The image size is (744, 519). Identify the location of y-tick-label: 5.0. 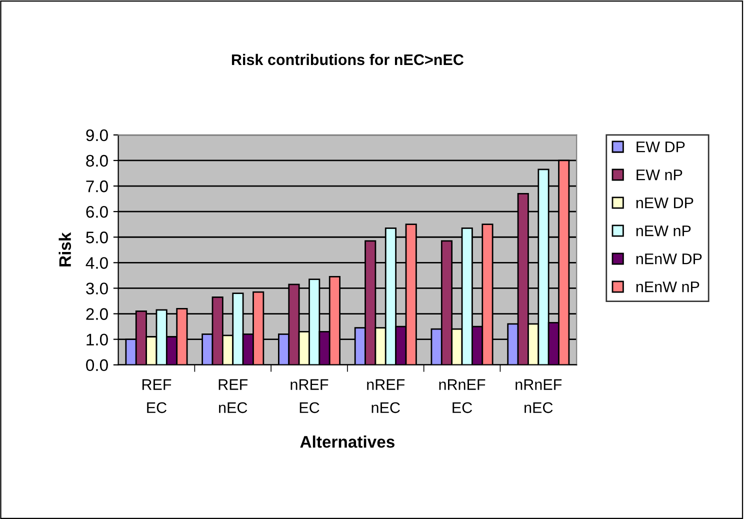
(97, 238).